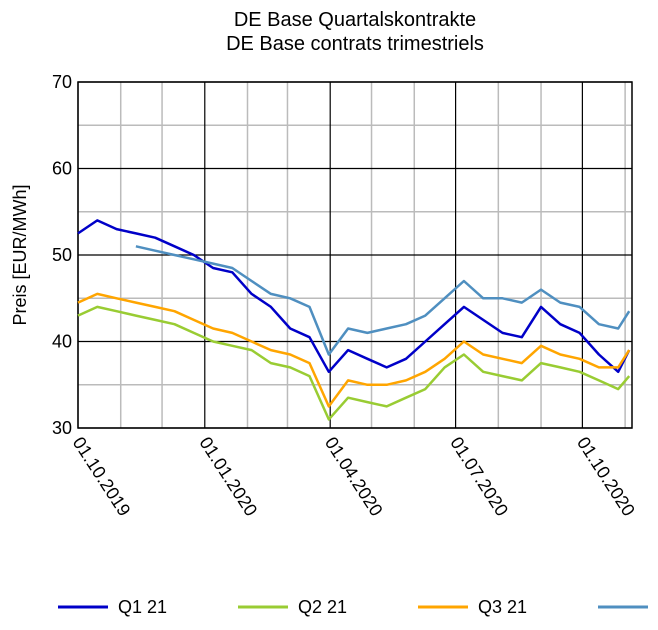 Image resolution: width=658 pixels, height=630 pixels. Describe the element at coordinates (62, 342) in the screenshot. I see `y-tick-label: 40` at that location.